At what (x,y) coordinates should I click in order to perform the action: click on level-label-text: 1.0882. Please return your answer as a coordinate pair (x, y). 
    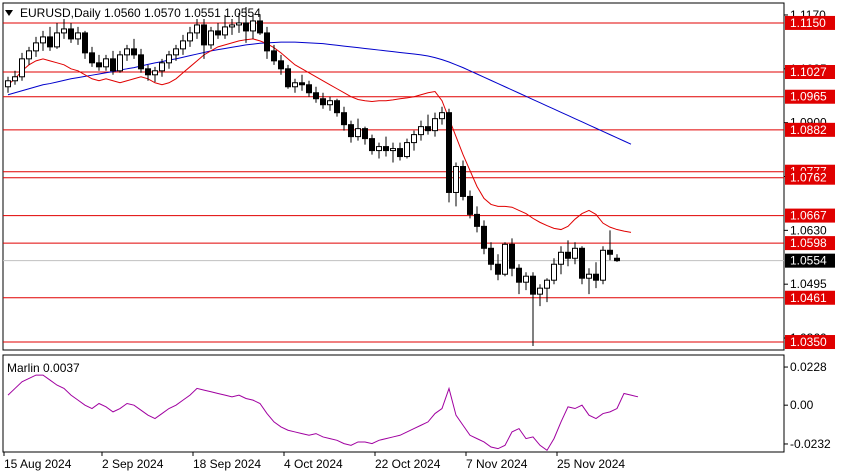
    Looking at the image, I should click on (808, 130).